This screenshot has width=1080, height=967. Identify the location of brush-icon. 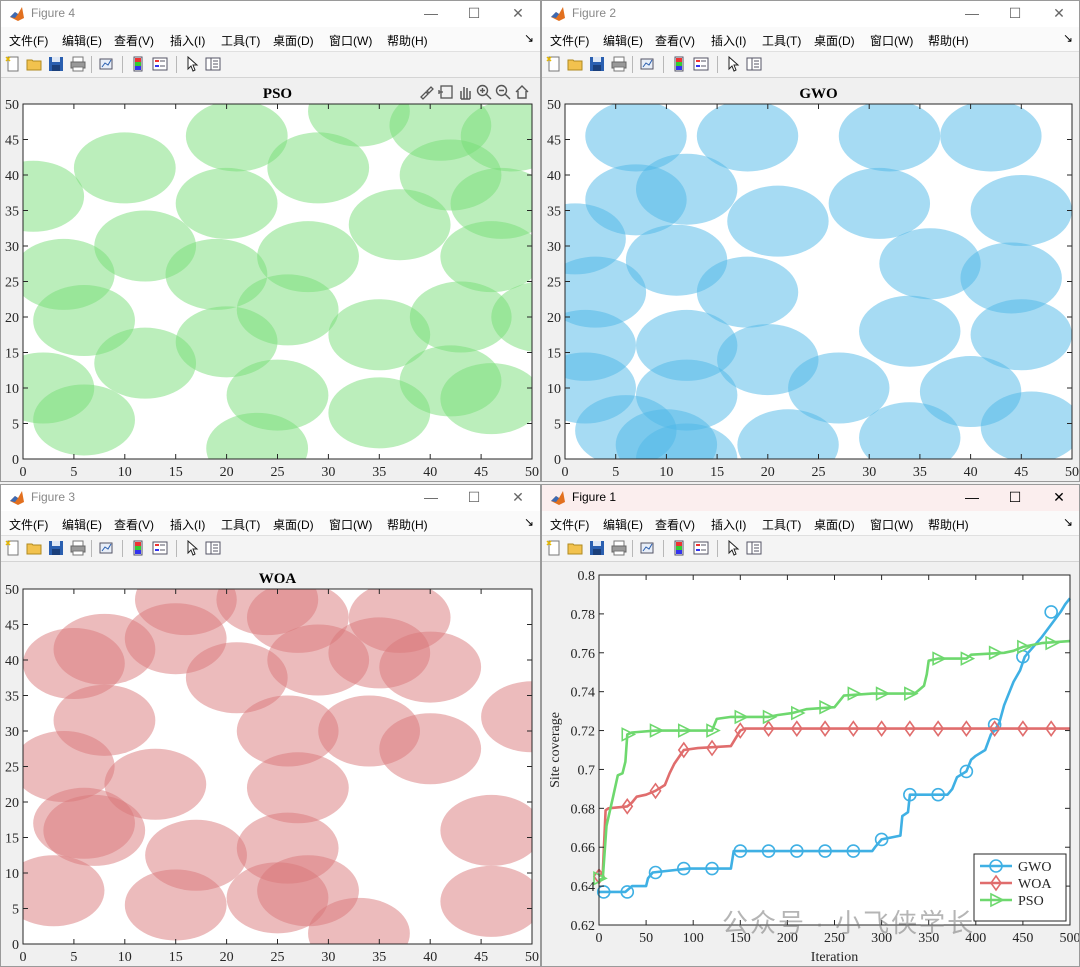
(427, 93).